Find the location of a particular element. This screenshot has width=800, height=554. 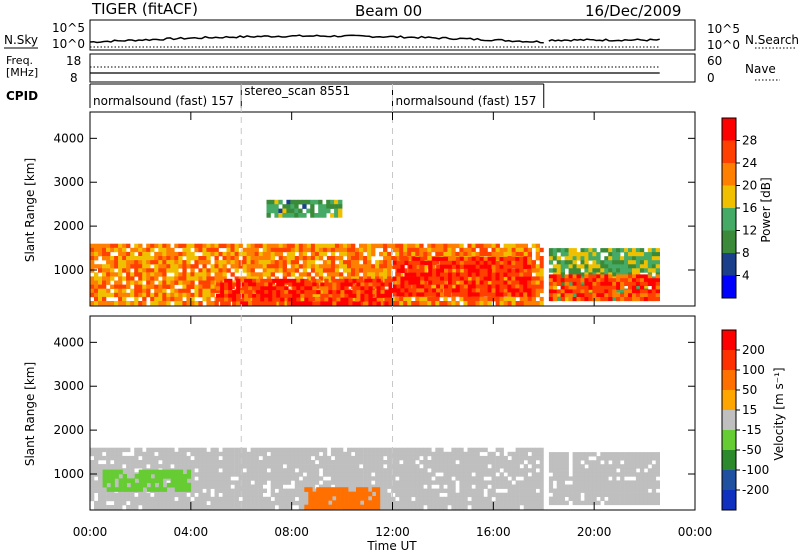

power-ytick-label: 2000 is located at coordinates (68, 226).